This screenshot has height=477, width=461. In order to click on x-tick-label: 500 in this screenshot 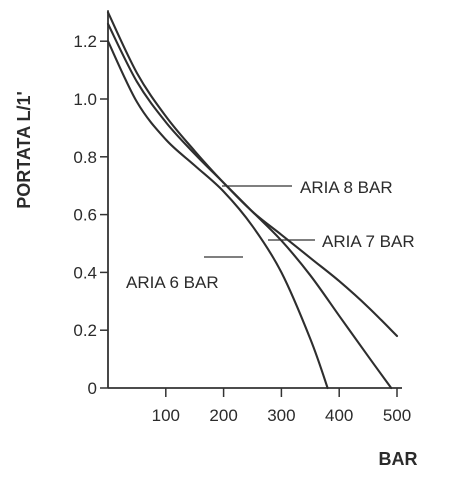, I will do `click(397, 415)`.